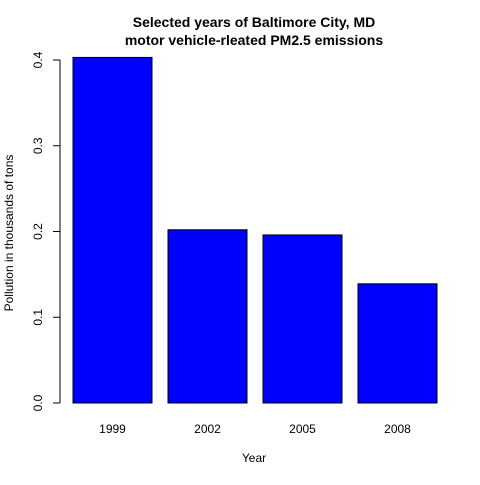 The image size is (480, 485). What do you see at coordinates (397, 343) in the screenshot?
I see `bar-2008` at bounding box center [397, 343].